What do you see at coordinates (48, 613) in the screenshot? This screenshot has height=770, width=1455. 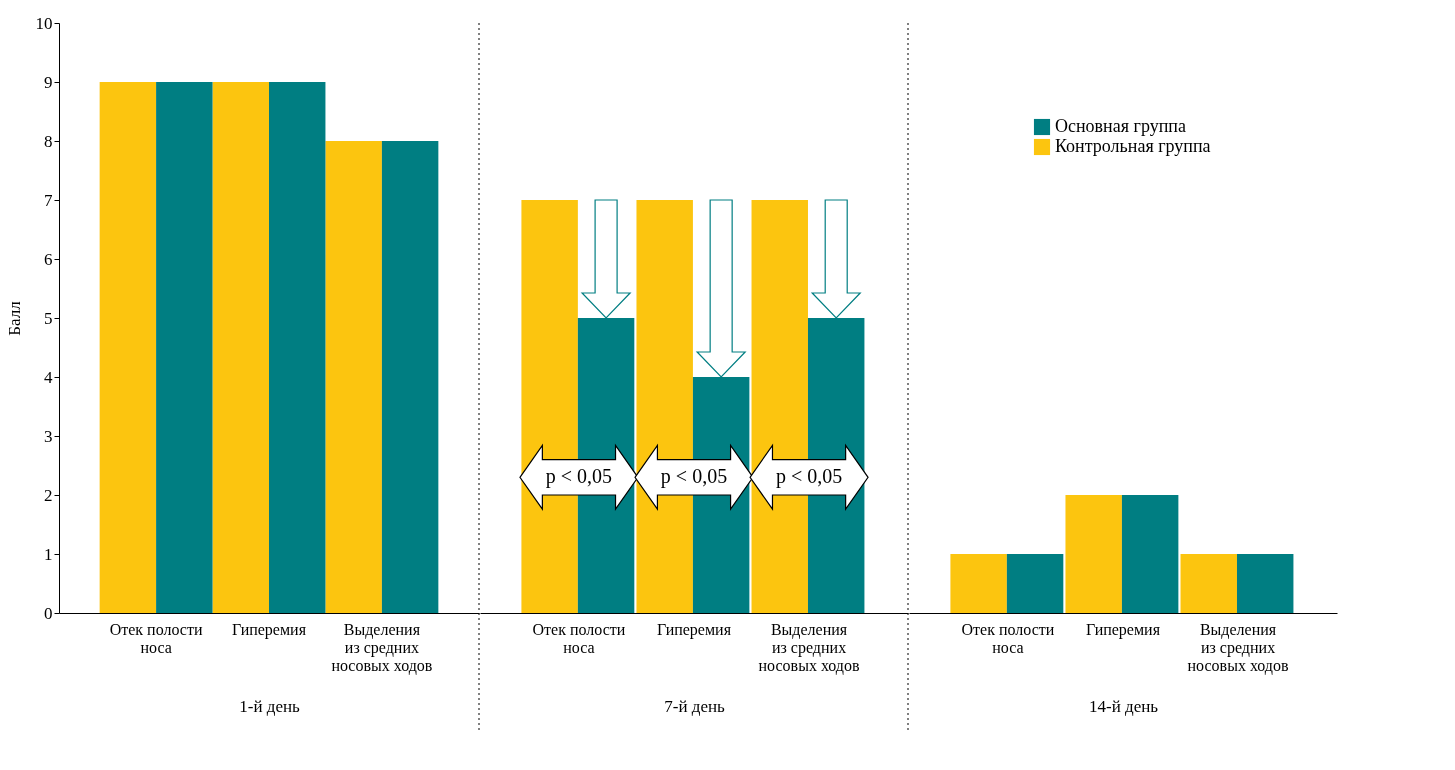 I see `y-tick-label: 0` at bounding box center [48, 613].